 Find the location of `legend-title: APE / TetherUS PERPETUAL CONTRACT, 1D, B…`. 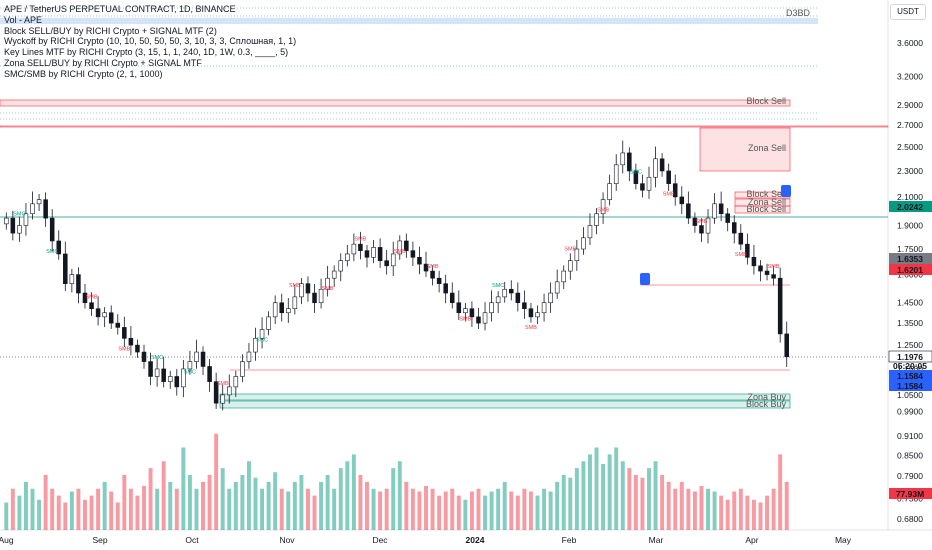

legend-title: APE / TetherUS PERPETUAL CONTRACT, 1D, B… is located at coordinates (120, 9).